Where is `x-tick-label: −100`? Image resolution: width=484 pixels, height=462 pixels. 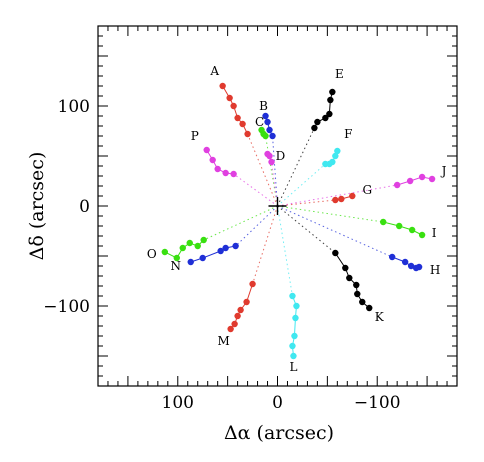
x-tick-label: −100 is located at coordinates (377, 403).